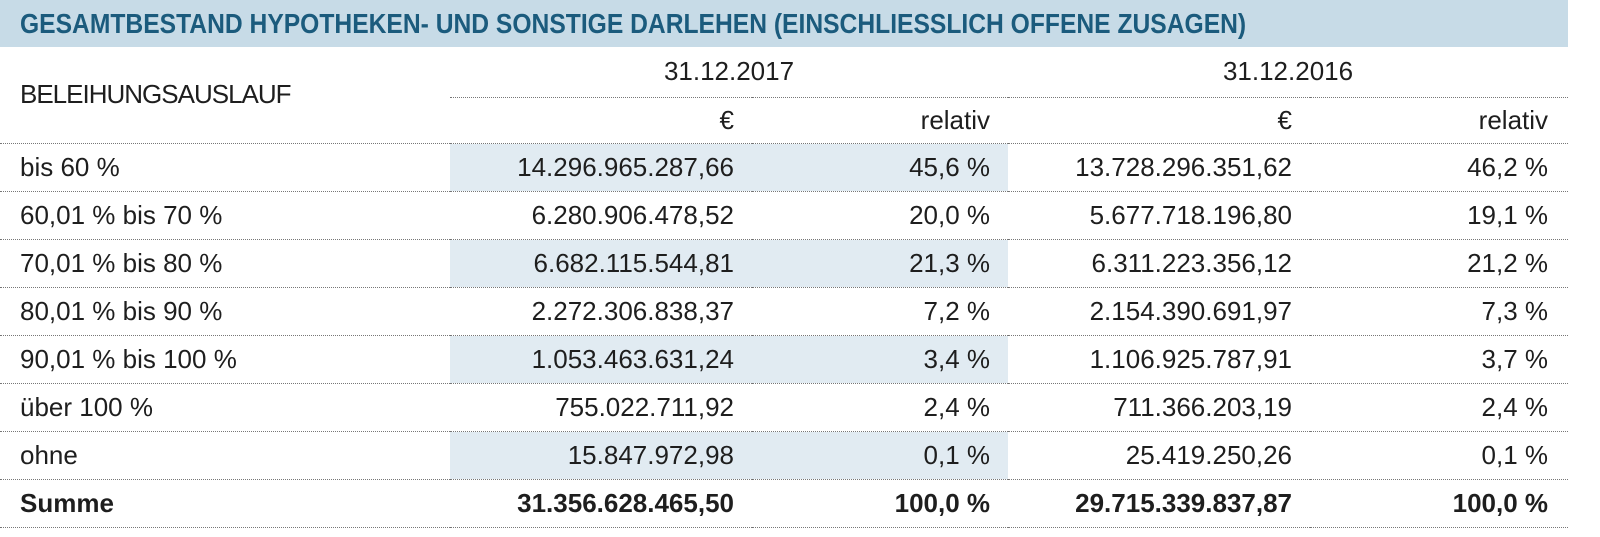 The width and height of the screenshot is (1600, 537). What do you see at coordinates (880, 455) in the screenshot?
I see `relative-2017-cell: 0,1 %` at bounding box center [880, 455].